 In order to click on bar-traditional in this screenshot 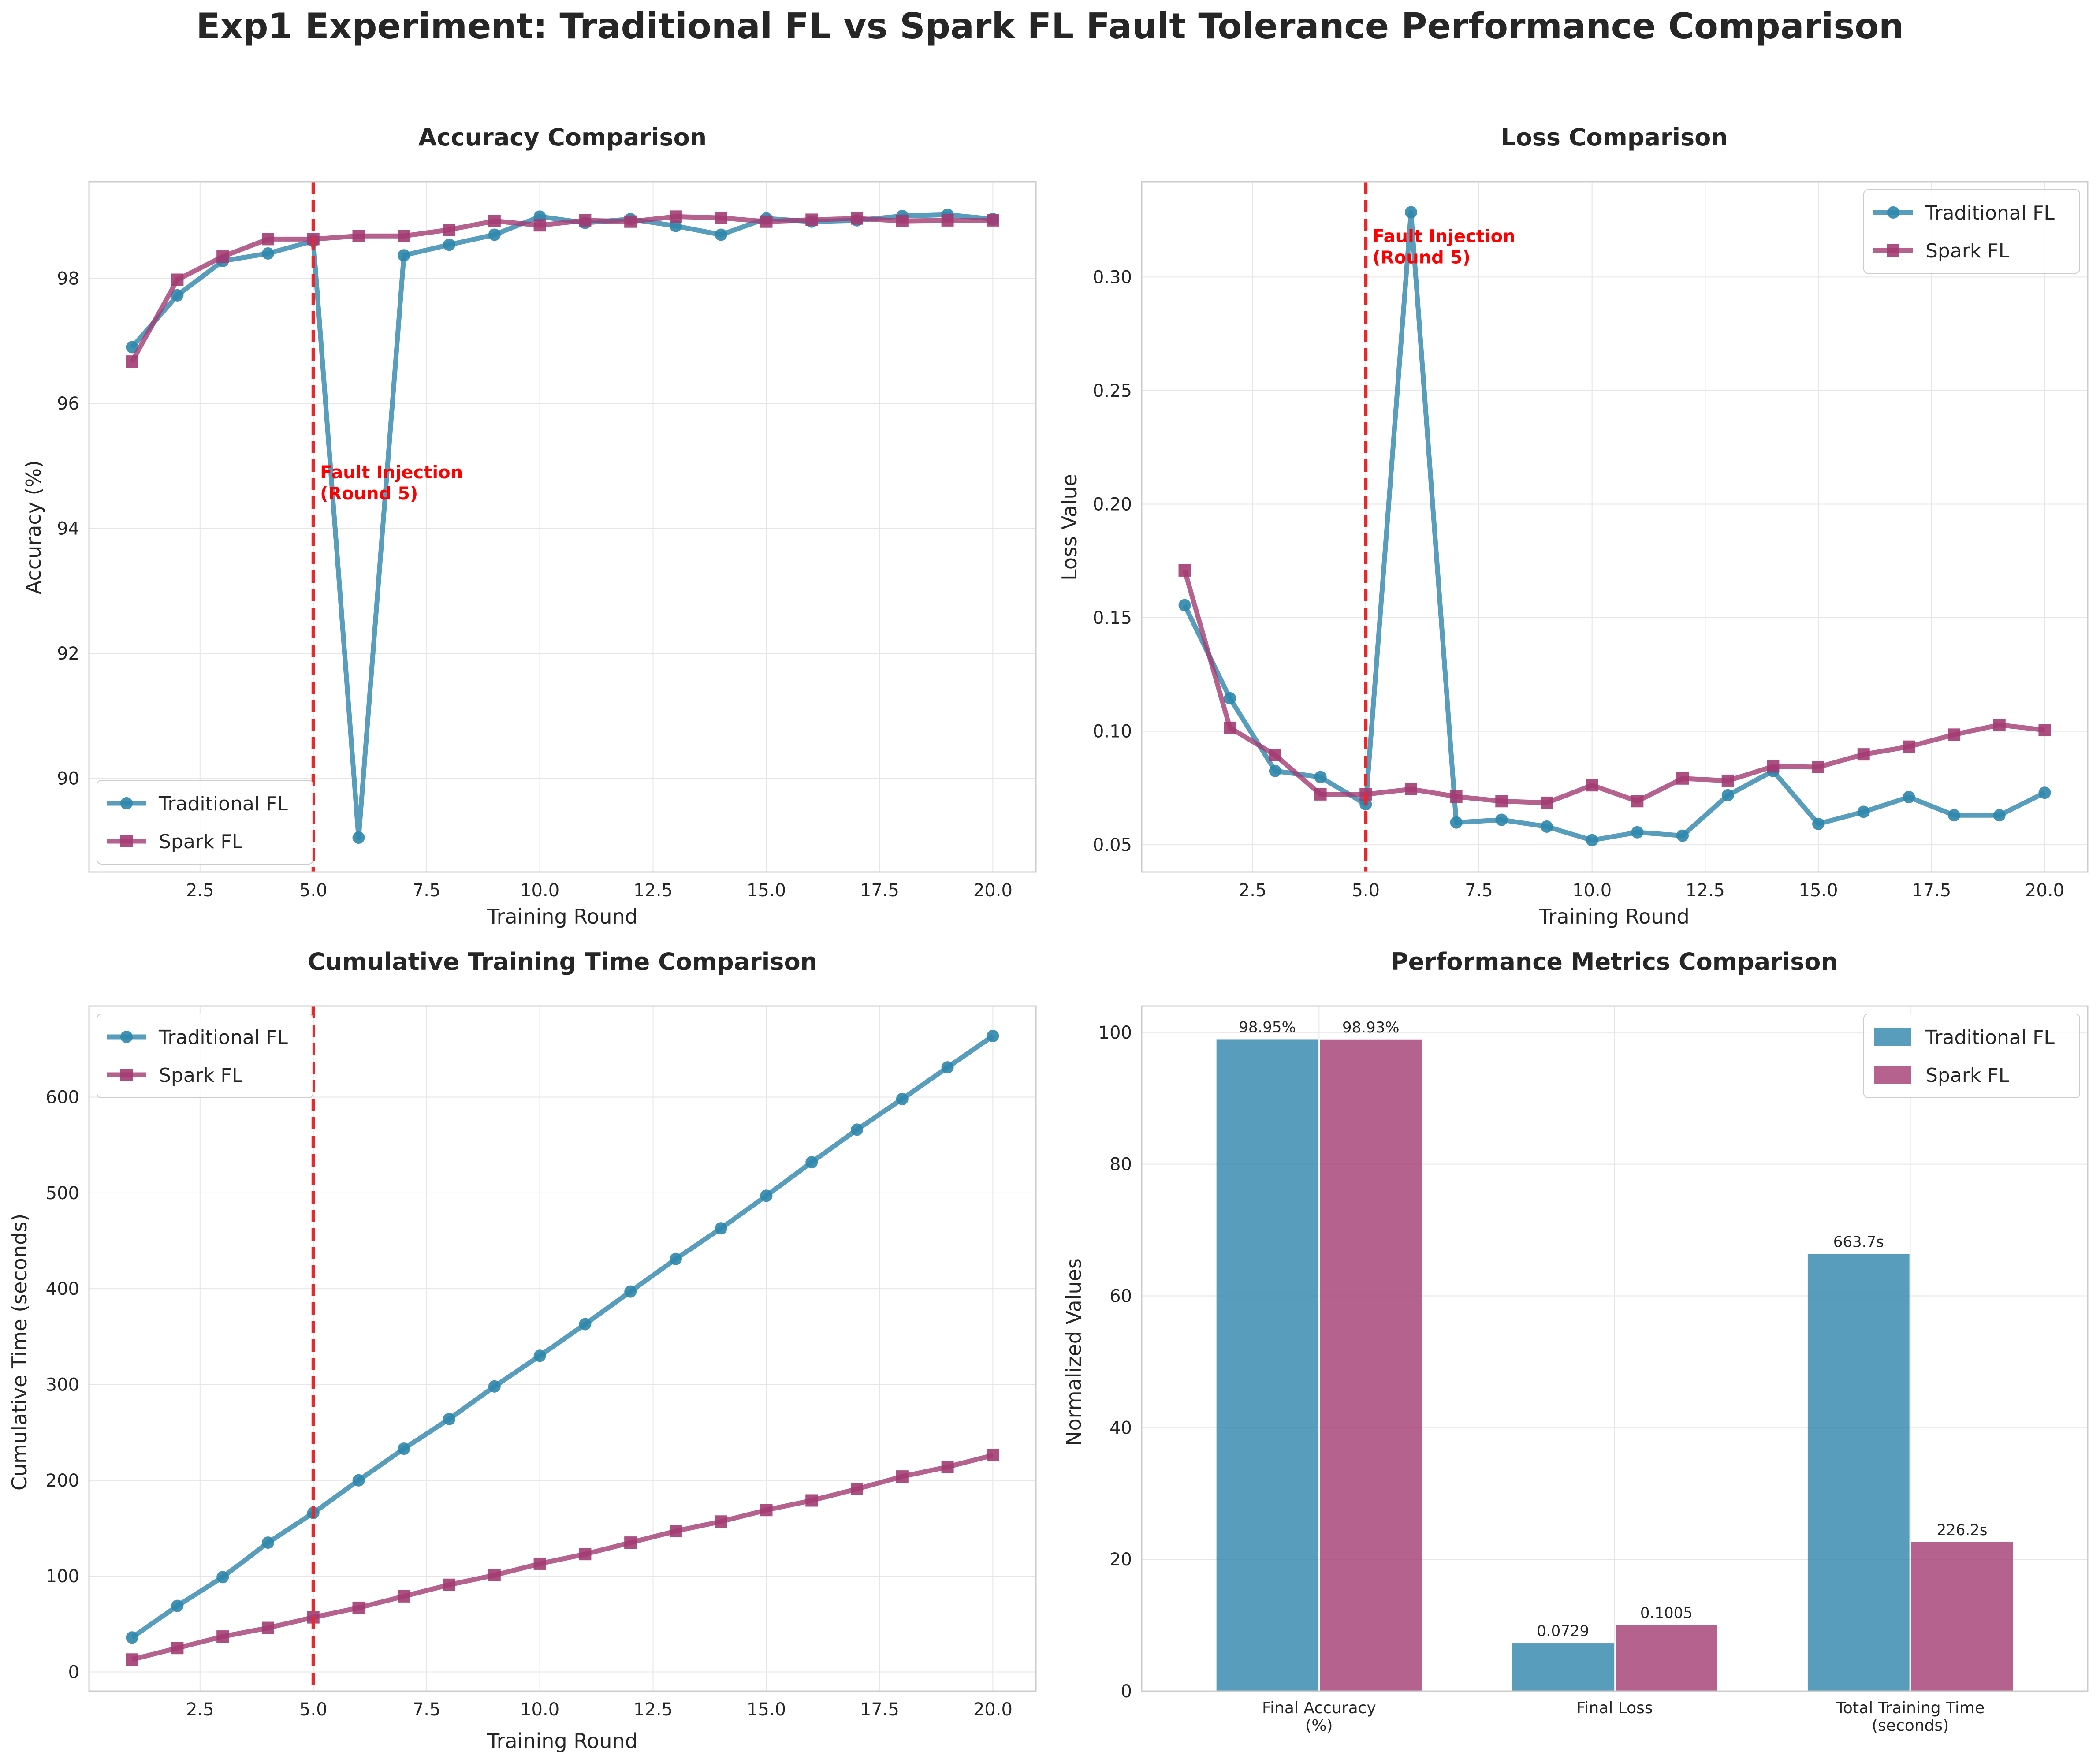, I will do `click(1267, 1365)`.